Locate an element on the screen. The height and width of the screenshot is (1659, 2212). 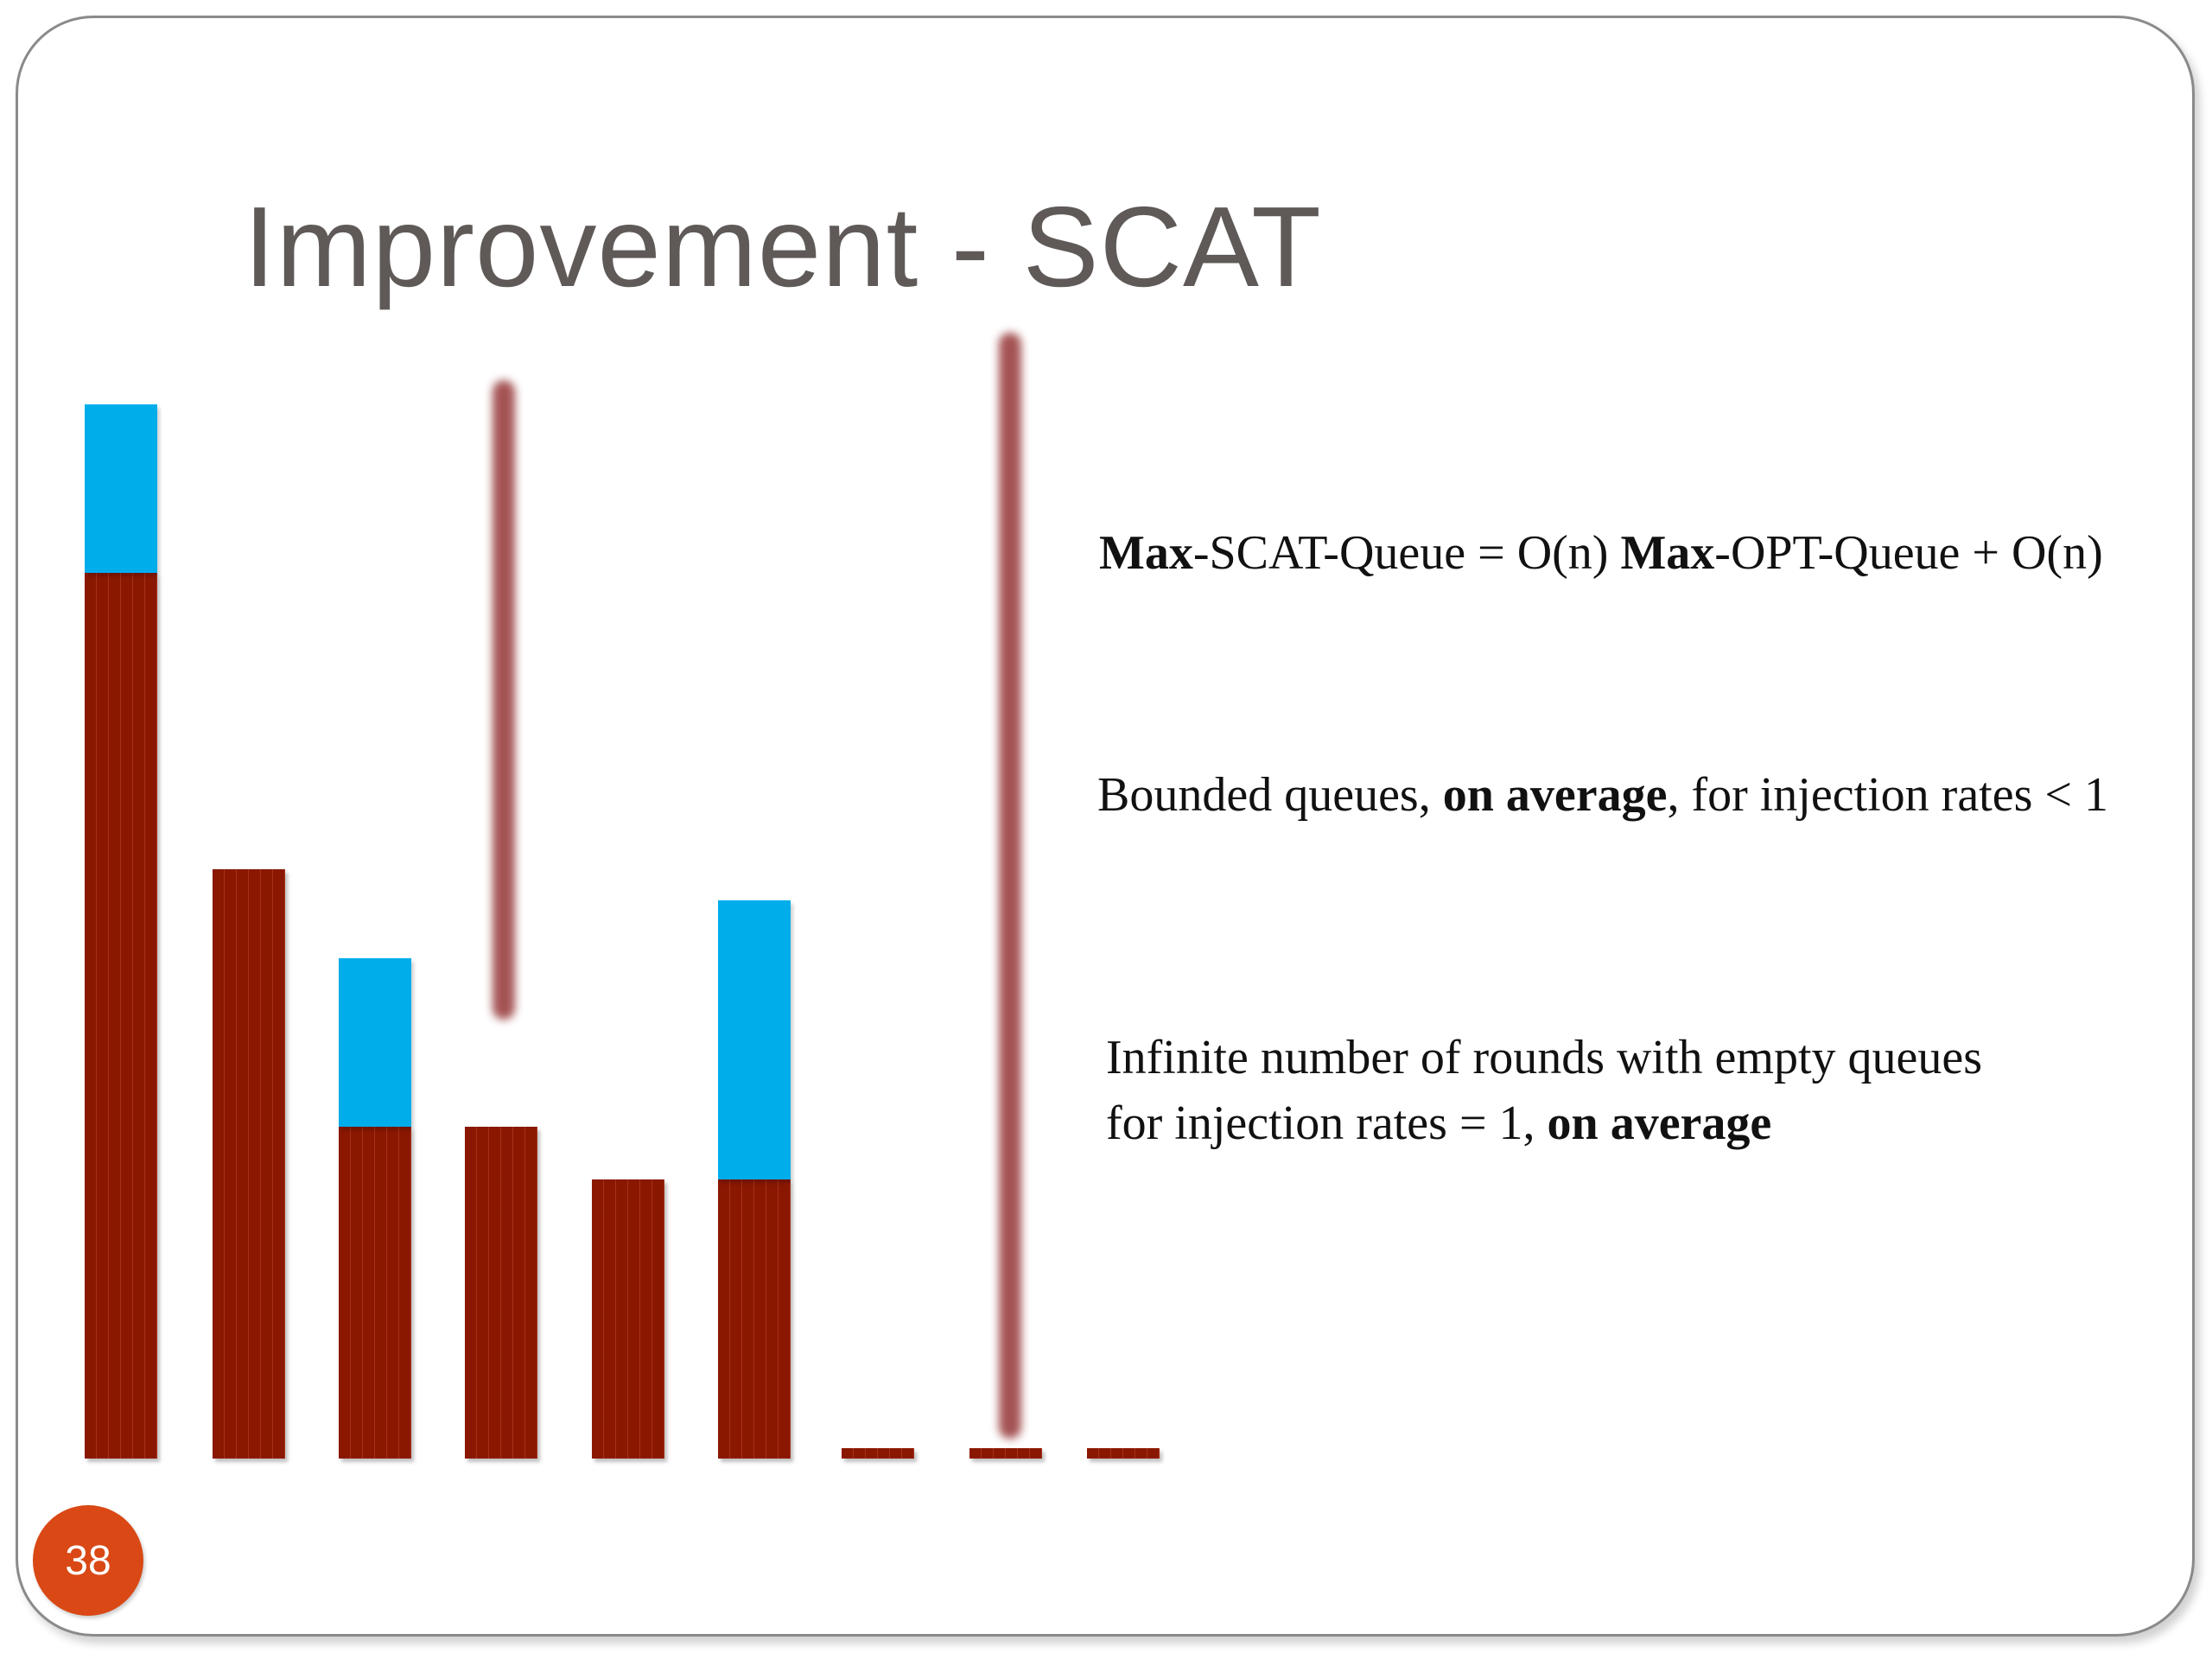
round-marker-line-short is located at coordinates (504, 700).